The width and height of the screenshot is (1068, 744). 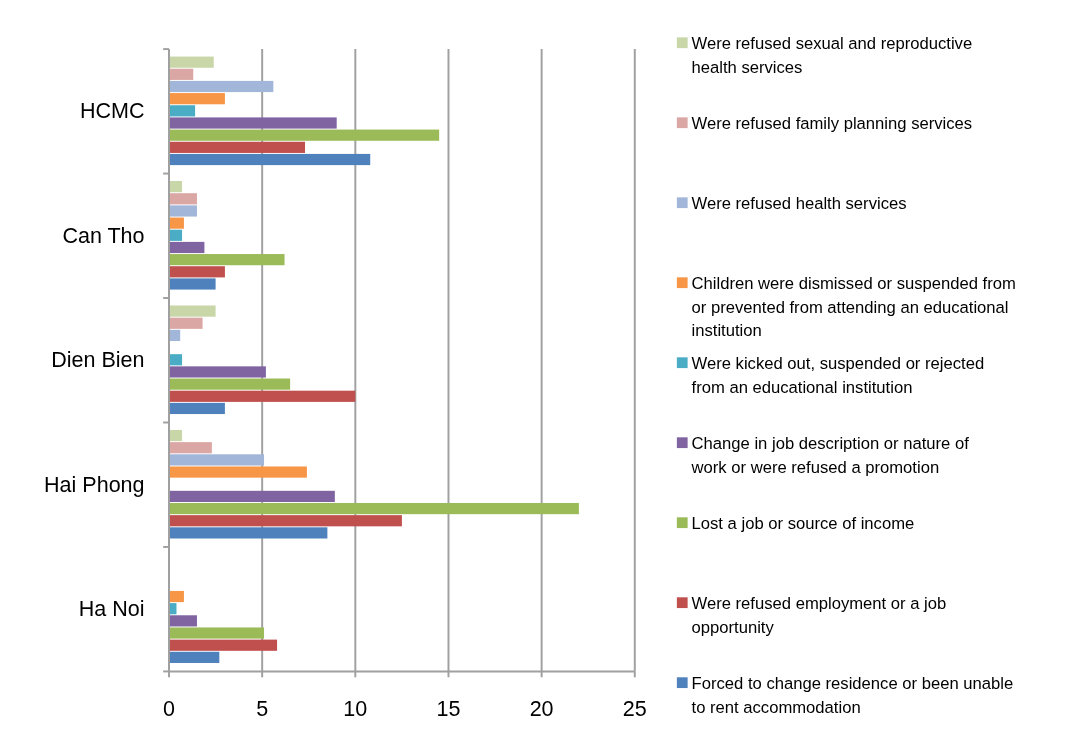 What do you see at coordinates (832, 55) in the screenshot?
I see `legend-label: Were refused sexual and reproductive health services` at bounding box center [832, 55].